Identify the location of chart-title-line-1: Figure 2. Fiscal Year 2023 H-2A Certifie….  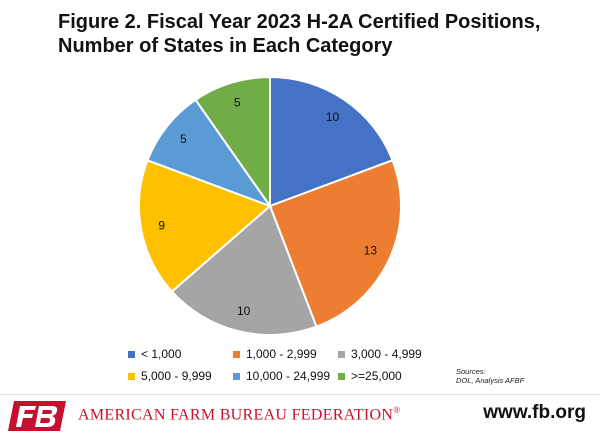
(299, 22).